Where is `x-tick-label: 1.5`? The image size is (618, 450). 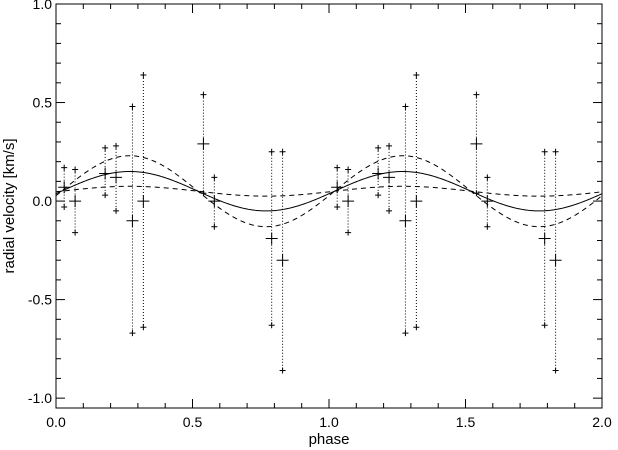
x-tick-label: 1.5 is located at coordinates (466, 422).